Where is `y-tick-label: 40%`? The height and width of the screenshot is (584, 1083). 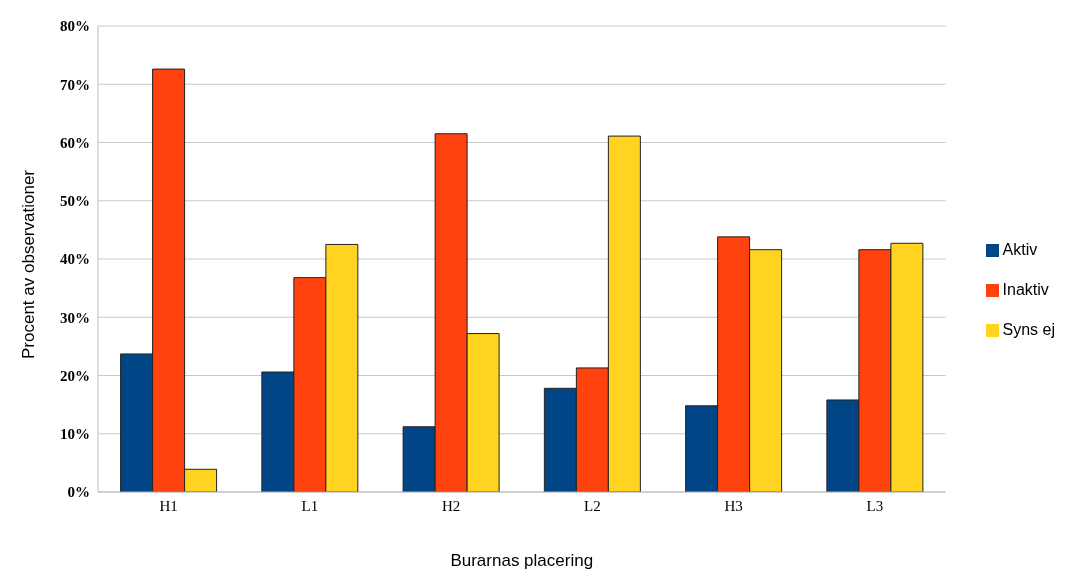 y-tick-label: 40% is located at coordinates (75, 259).